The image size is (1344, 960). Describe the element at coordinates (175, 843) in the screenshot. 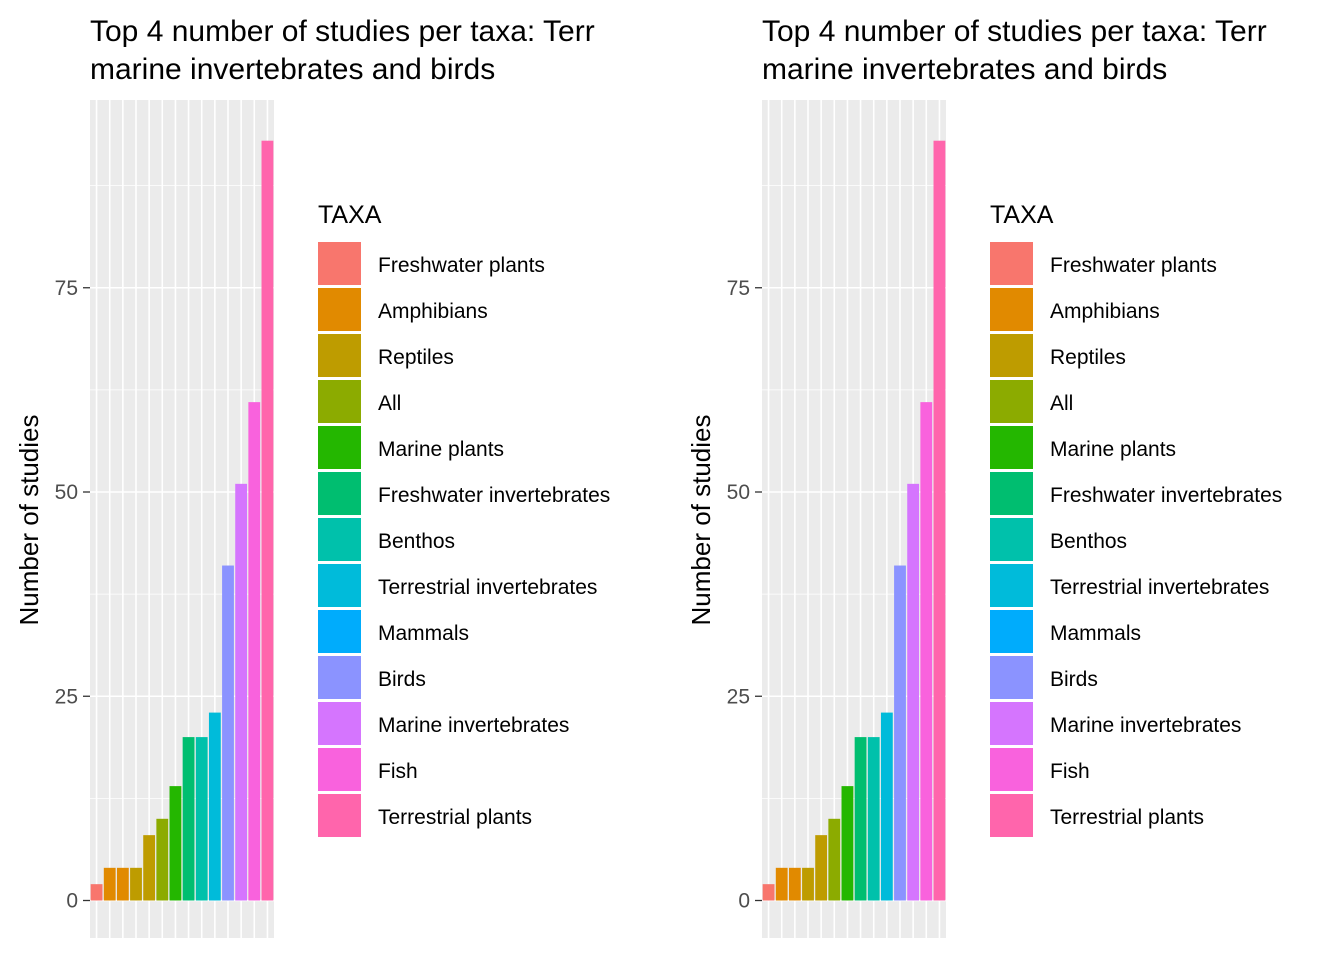

I see `bar-marine-plants` at that location.